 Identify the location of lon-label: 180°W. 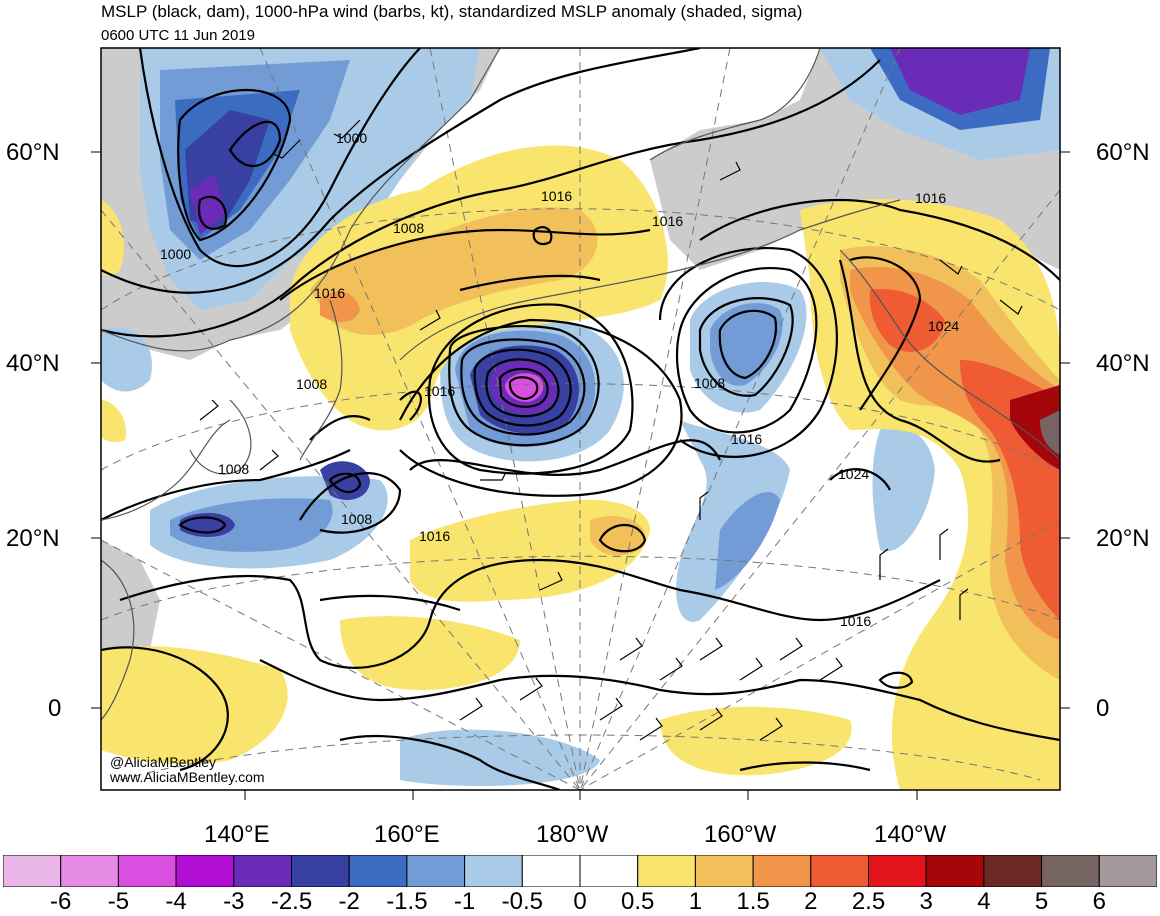
(572, 834).